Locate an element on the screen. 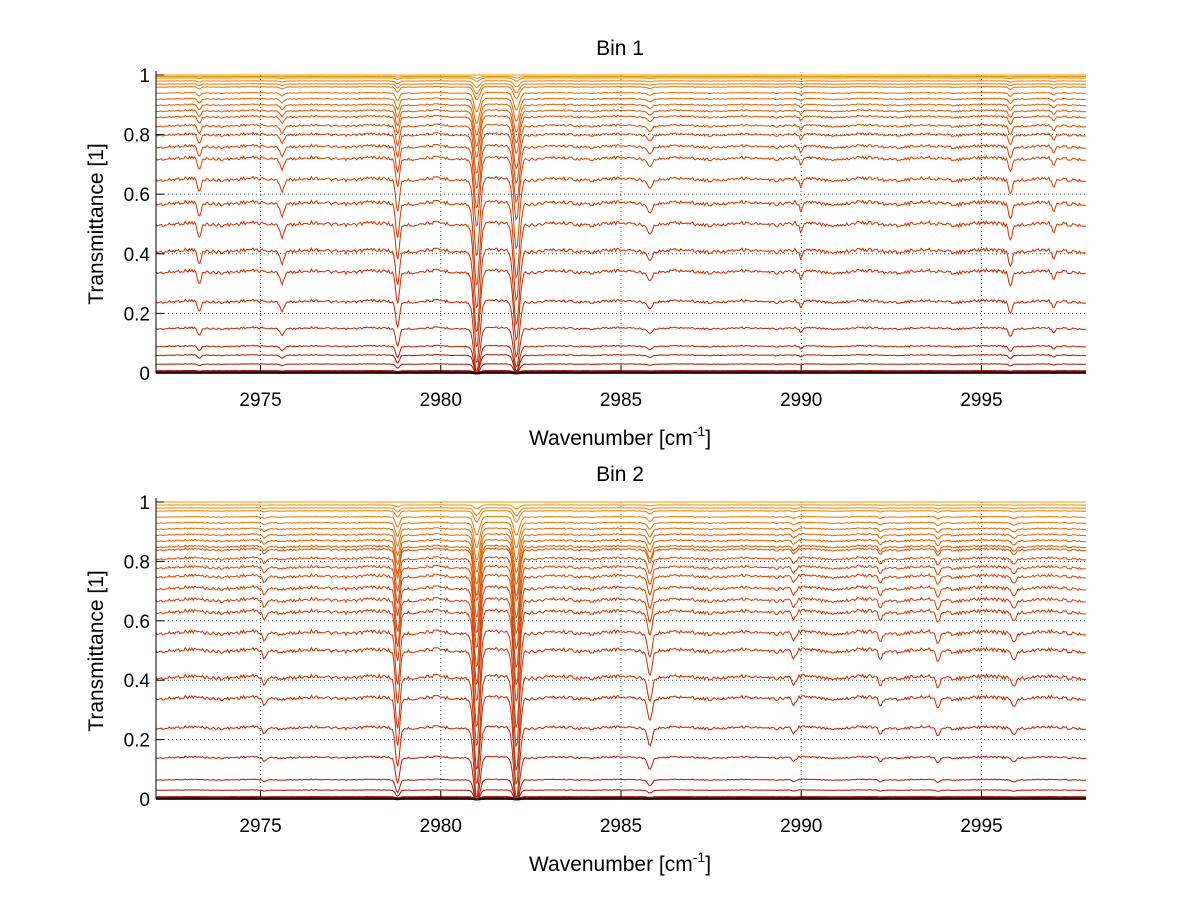 The image size is (1200, 901). chart-title: Bin 2 is located at coordinates (620, 474).